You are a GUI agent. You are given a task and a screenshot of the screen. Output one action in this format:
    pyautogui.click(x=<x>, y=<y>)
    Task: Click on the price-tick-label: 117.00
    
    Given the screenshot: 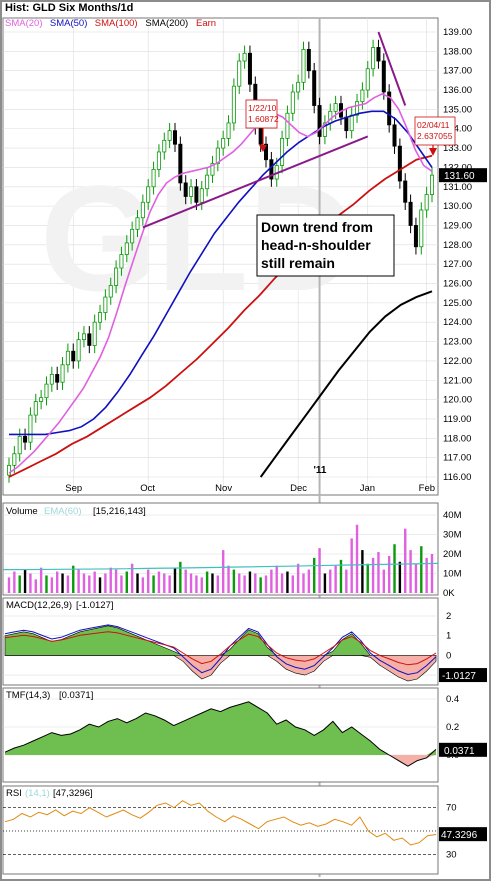 What is the action you would take?
    pyautogui.click(x=457, y=458)
    